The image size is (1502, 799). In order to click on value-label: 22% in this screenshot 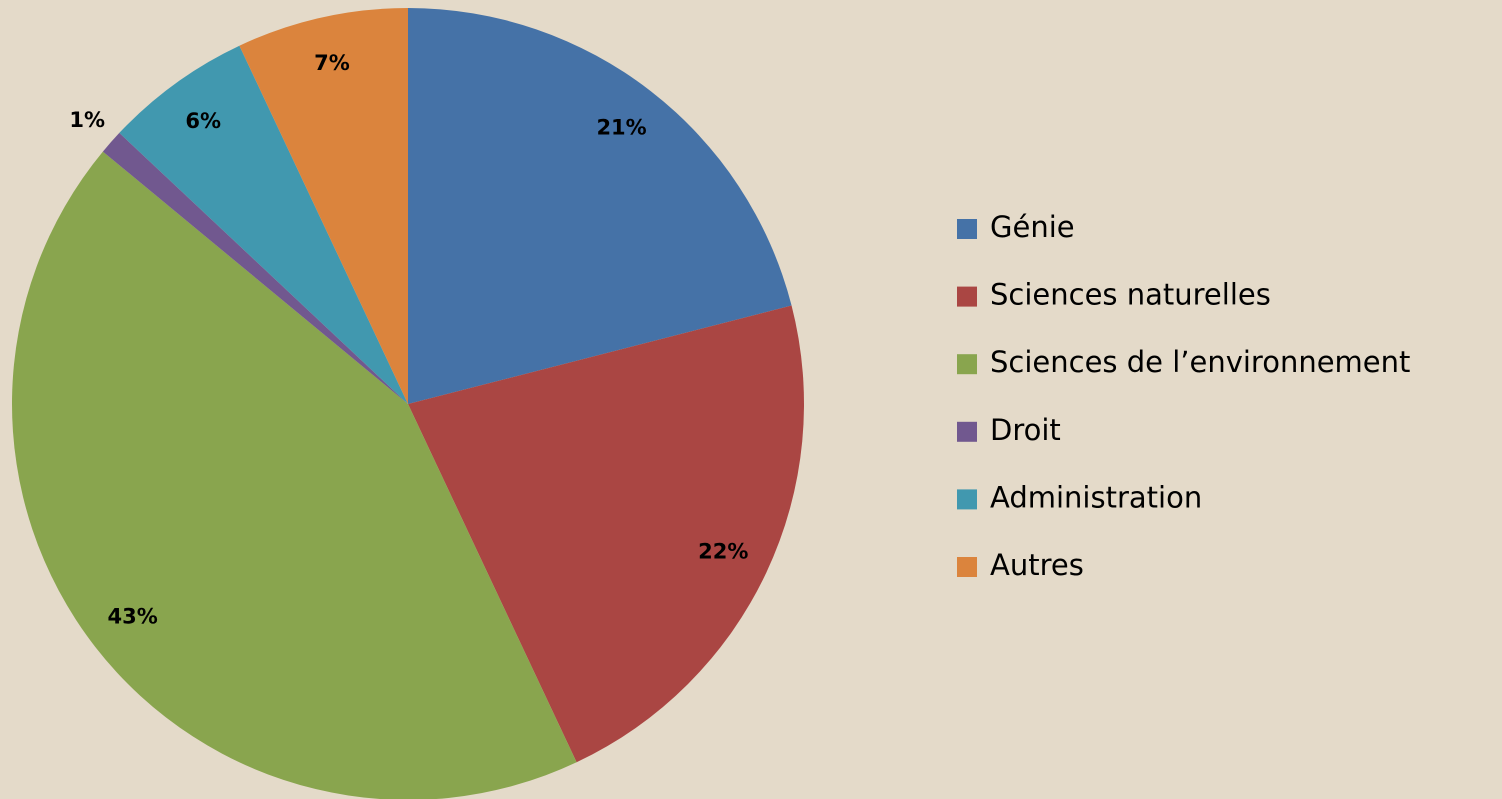, I will do `click(723, 551)`.